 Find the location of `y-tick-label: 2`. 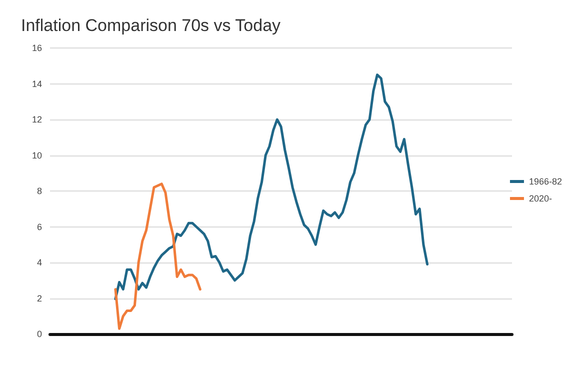

y-tick-label: 2 is located at coordinates (39, 298).